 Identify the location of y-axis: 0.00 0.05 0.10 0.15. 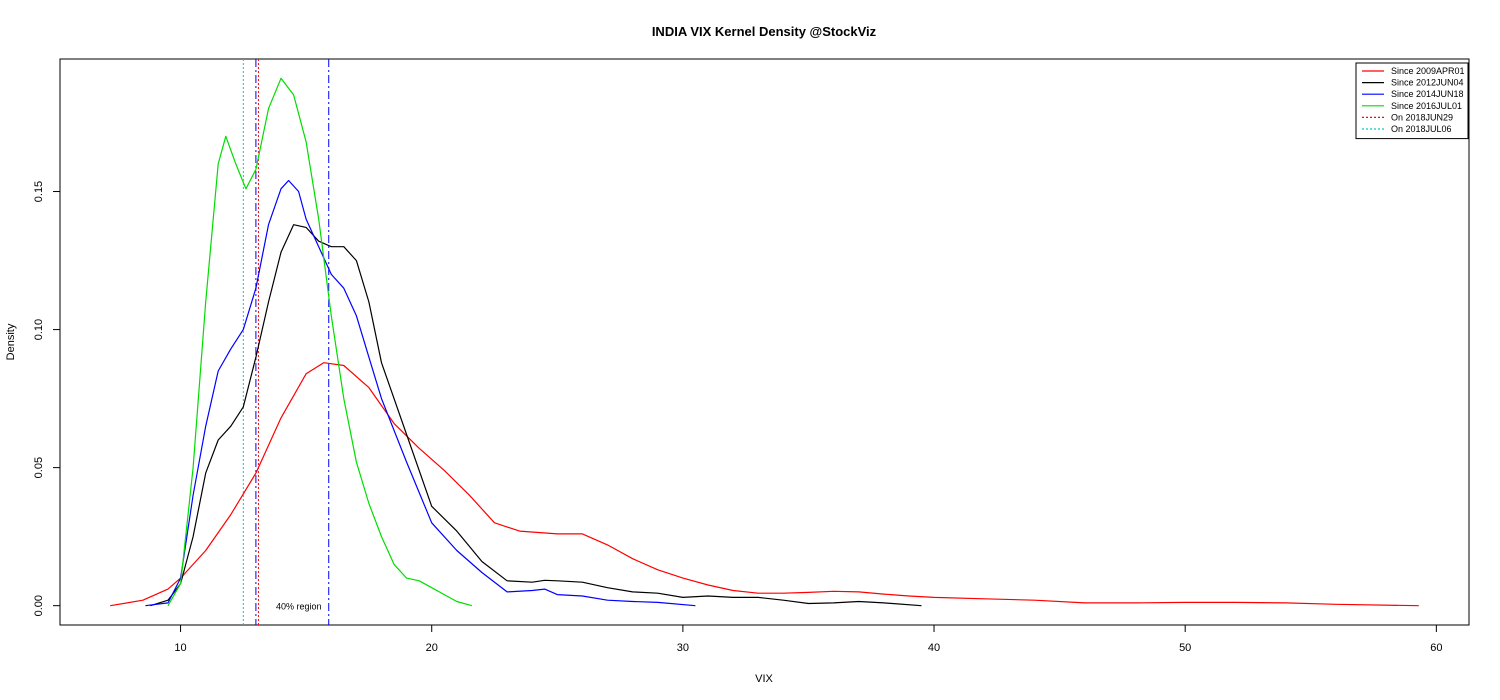
(47, 398).